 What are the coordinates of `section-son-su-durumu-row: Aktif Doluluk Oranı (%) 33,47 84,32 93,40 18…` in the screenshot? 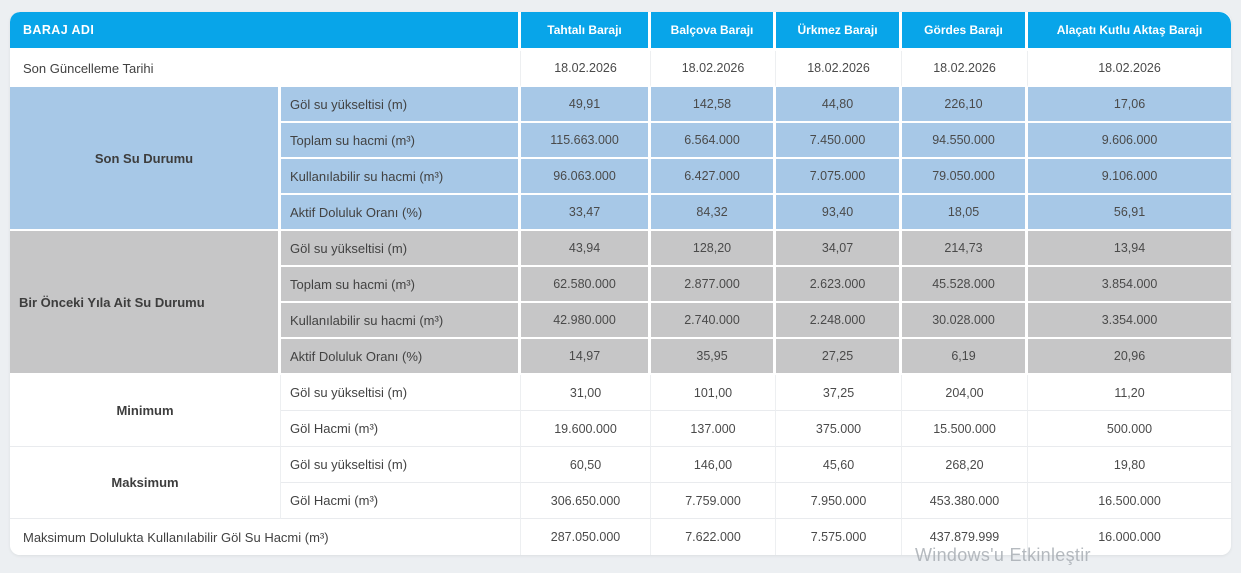 It's located at (620, 213).